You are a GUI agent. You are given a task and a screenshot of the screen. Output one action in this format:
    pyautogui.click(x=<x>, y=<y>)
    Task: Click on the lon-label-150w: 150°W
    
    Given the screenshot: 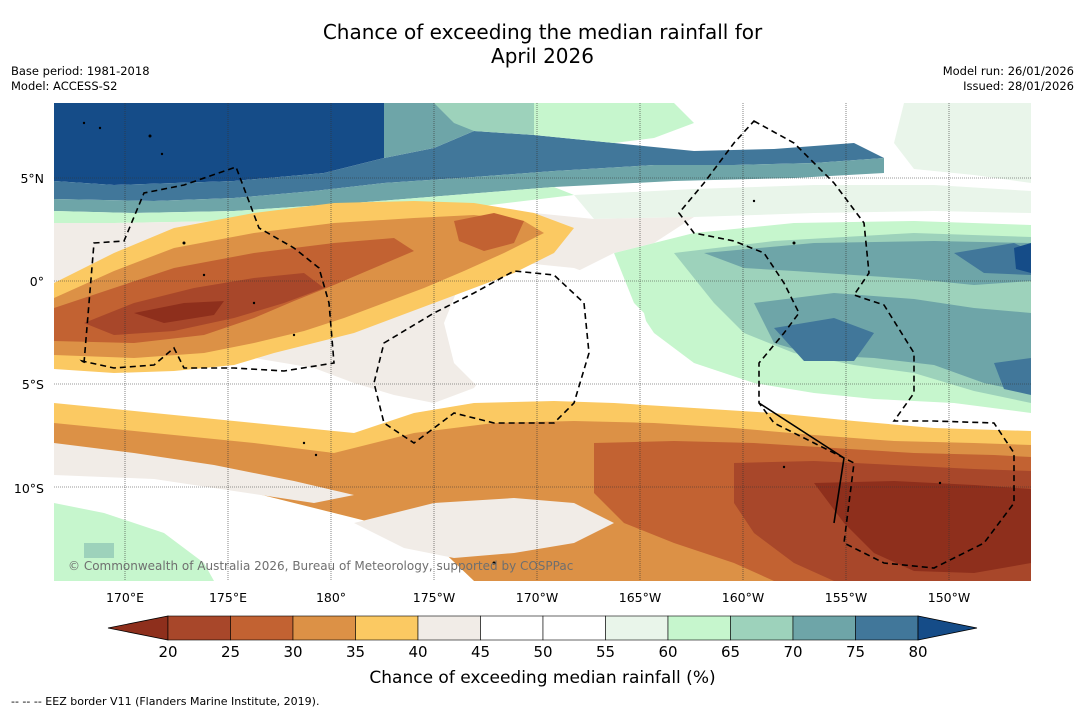 What is the action you would take?
    pyautogui.click(x=949, y=597)
    